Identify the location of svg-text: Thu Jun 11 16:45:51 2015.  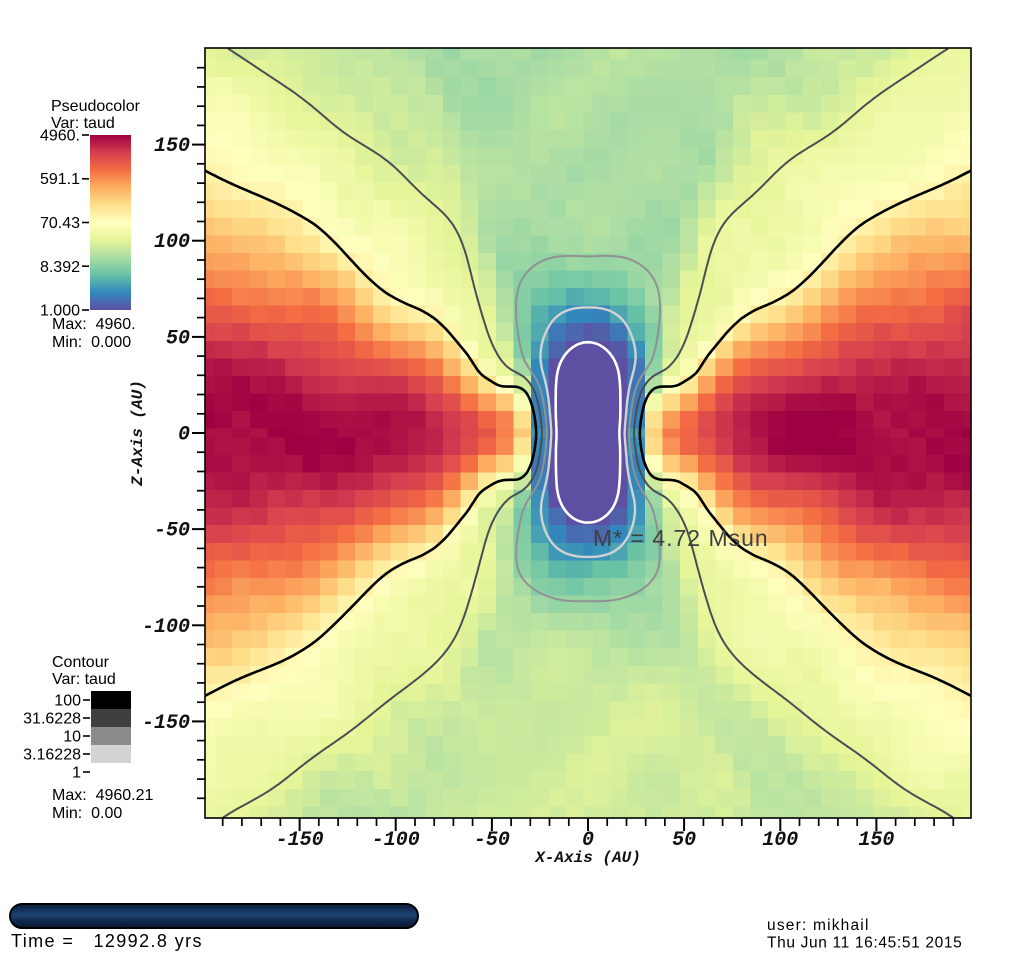
(864, 943).